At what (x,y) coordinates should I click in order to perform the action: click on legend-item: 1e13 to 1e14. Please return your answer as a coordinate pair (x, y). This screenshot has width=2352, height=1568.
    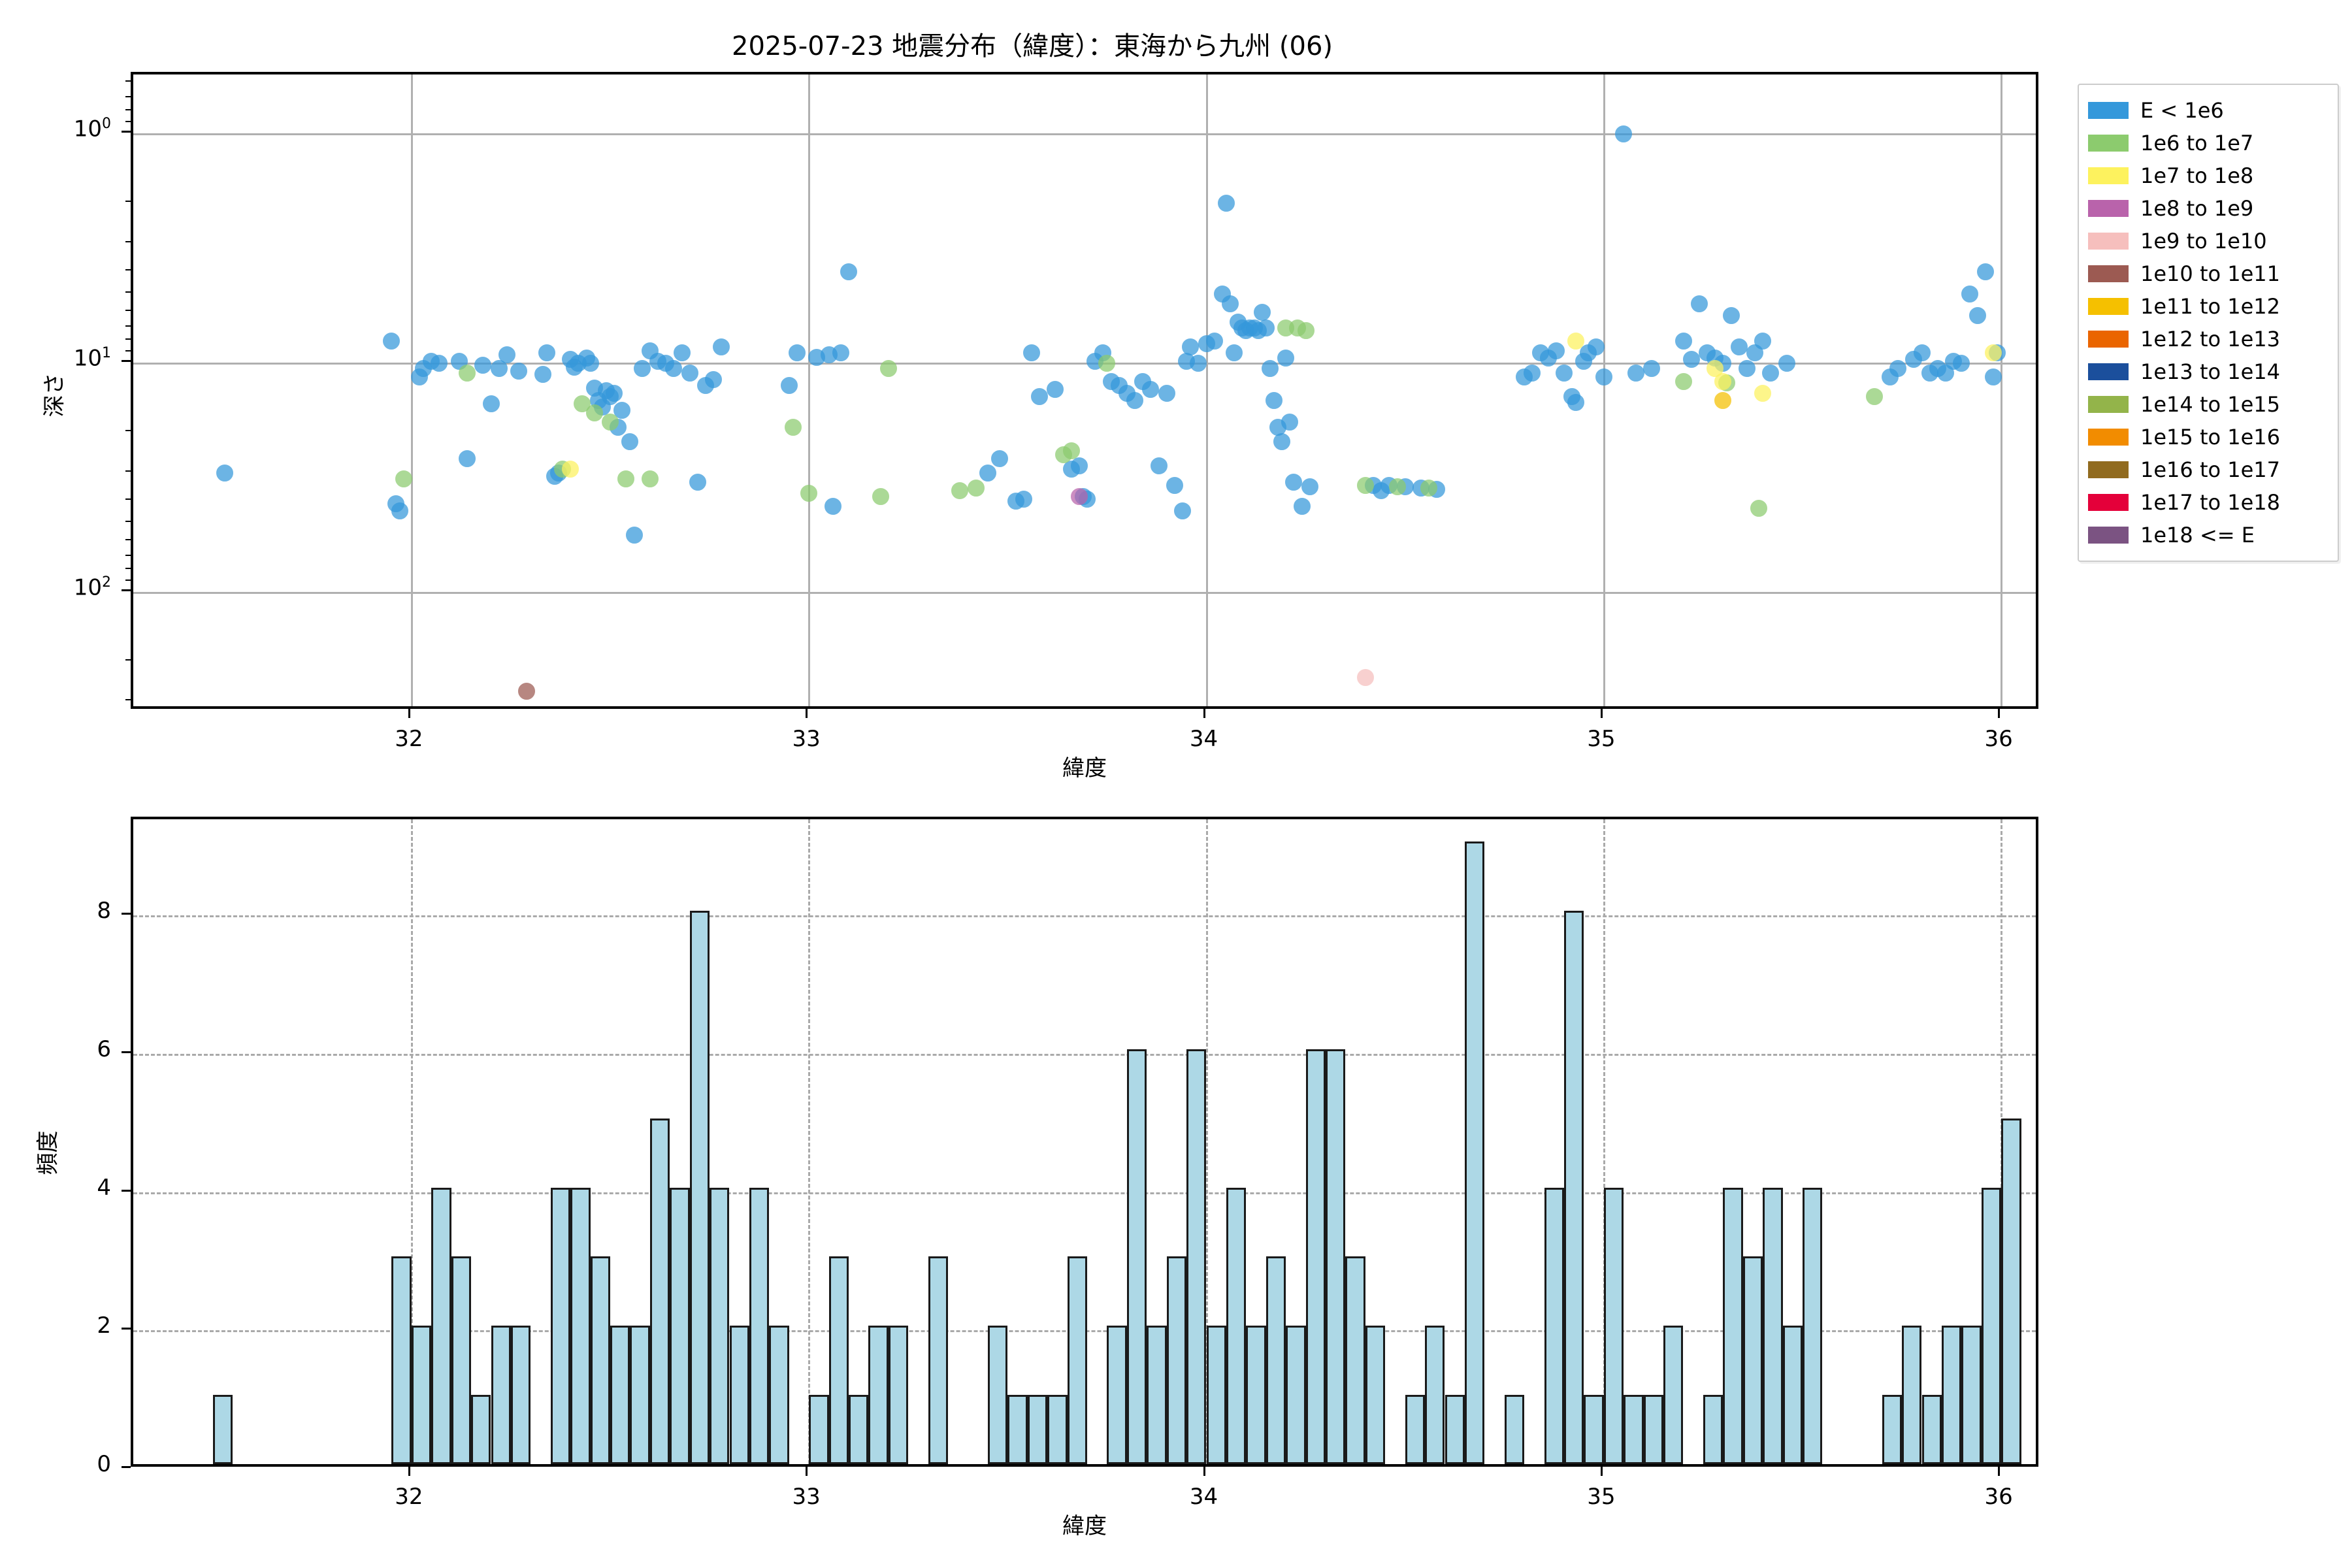
    Looking at the image, I should click on (2207, 371).